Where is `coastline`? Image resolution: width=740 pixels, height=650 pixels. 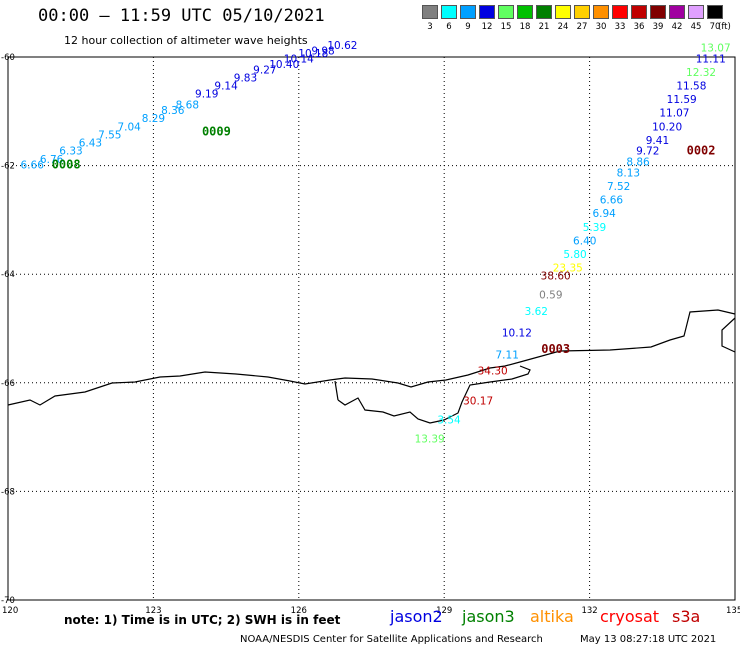 coastline is located at coordinates (371, 357).